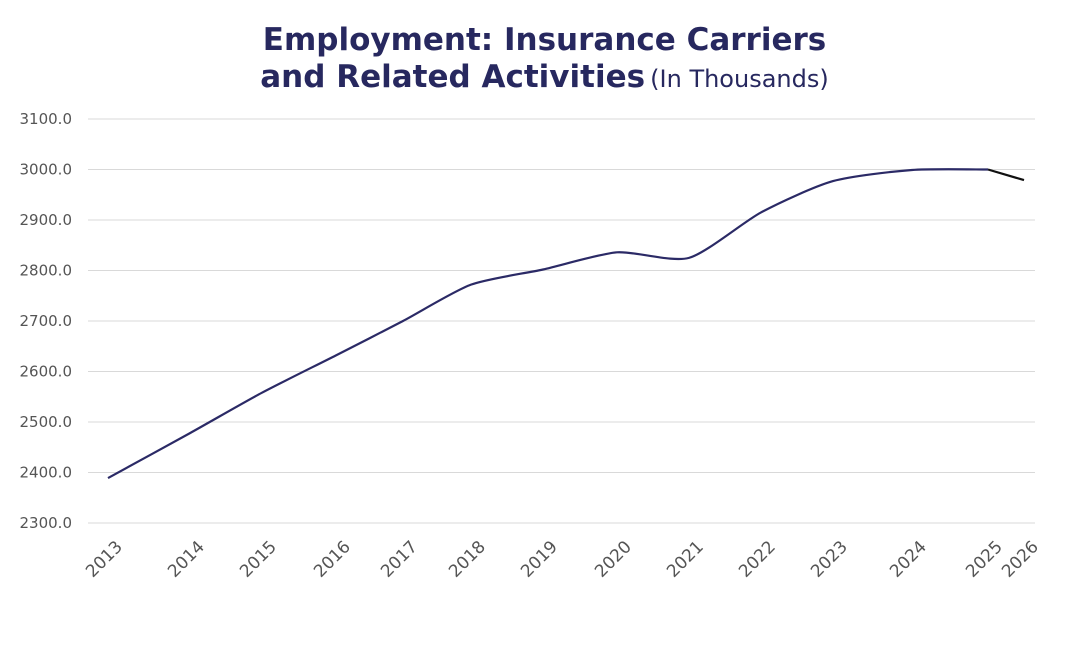 The height and width of the screenshot is (650, 1089). I want to click on y-tick-label: 3000.0, so click(46, 170).